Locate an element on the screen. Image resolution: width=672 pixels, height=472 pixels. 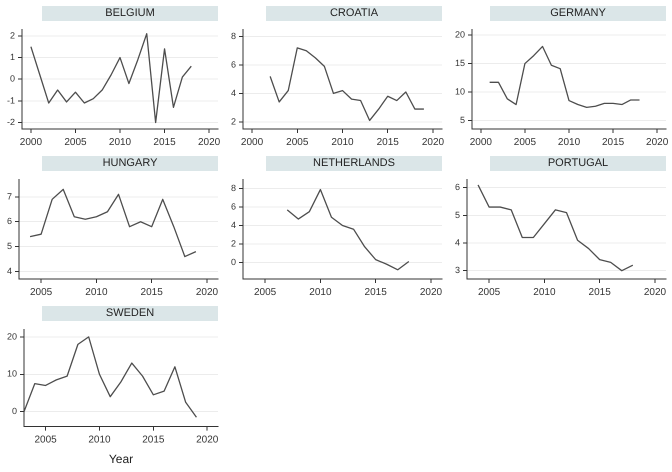
y-tick-label: -1 is located at coordinates (10, 100).